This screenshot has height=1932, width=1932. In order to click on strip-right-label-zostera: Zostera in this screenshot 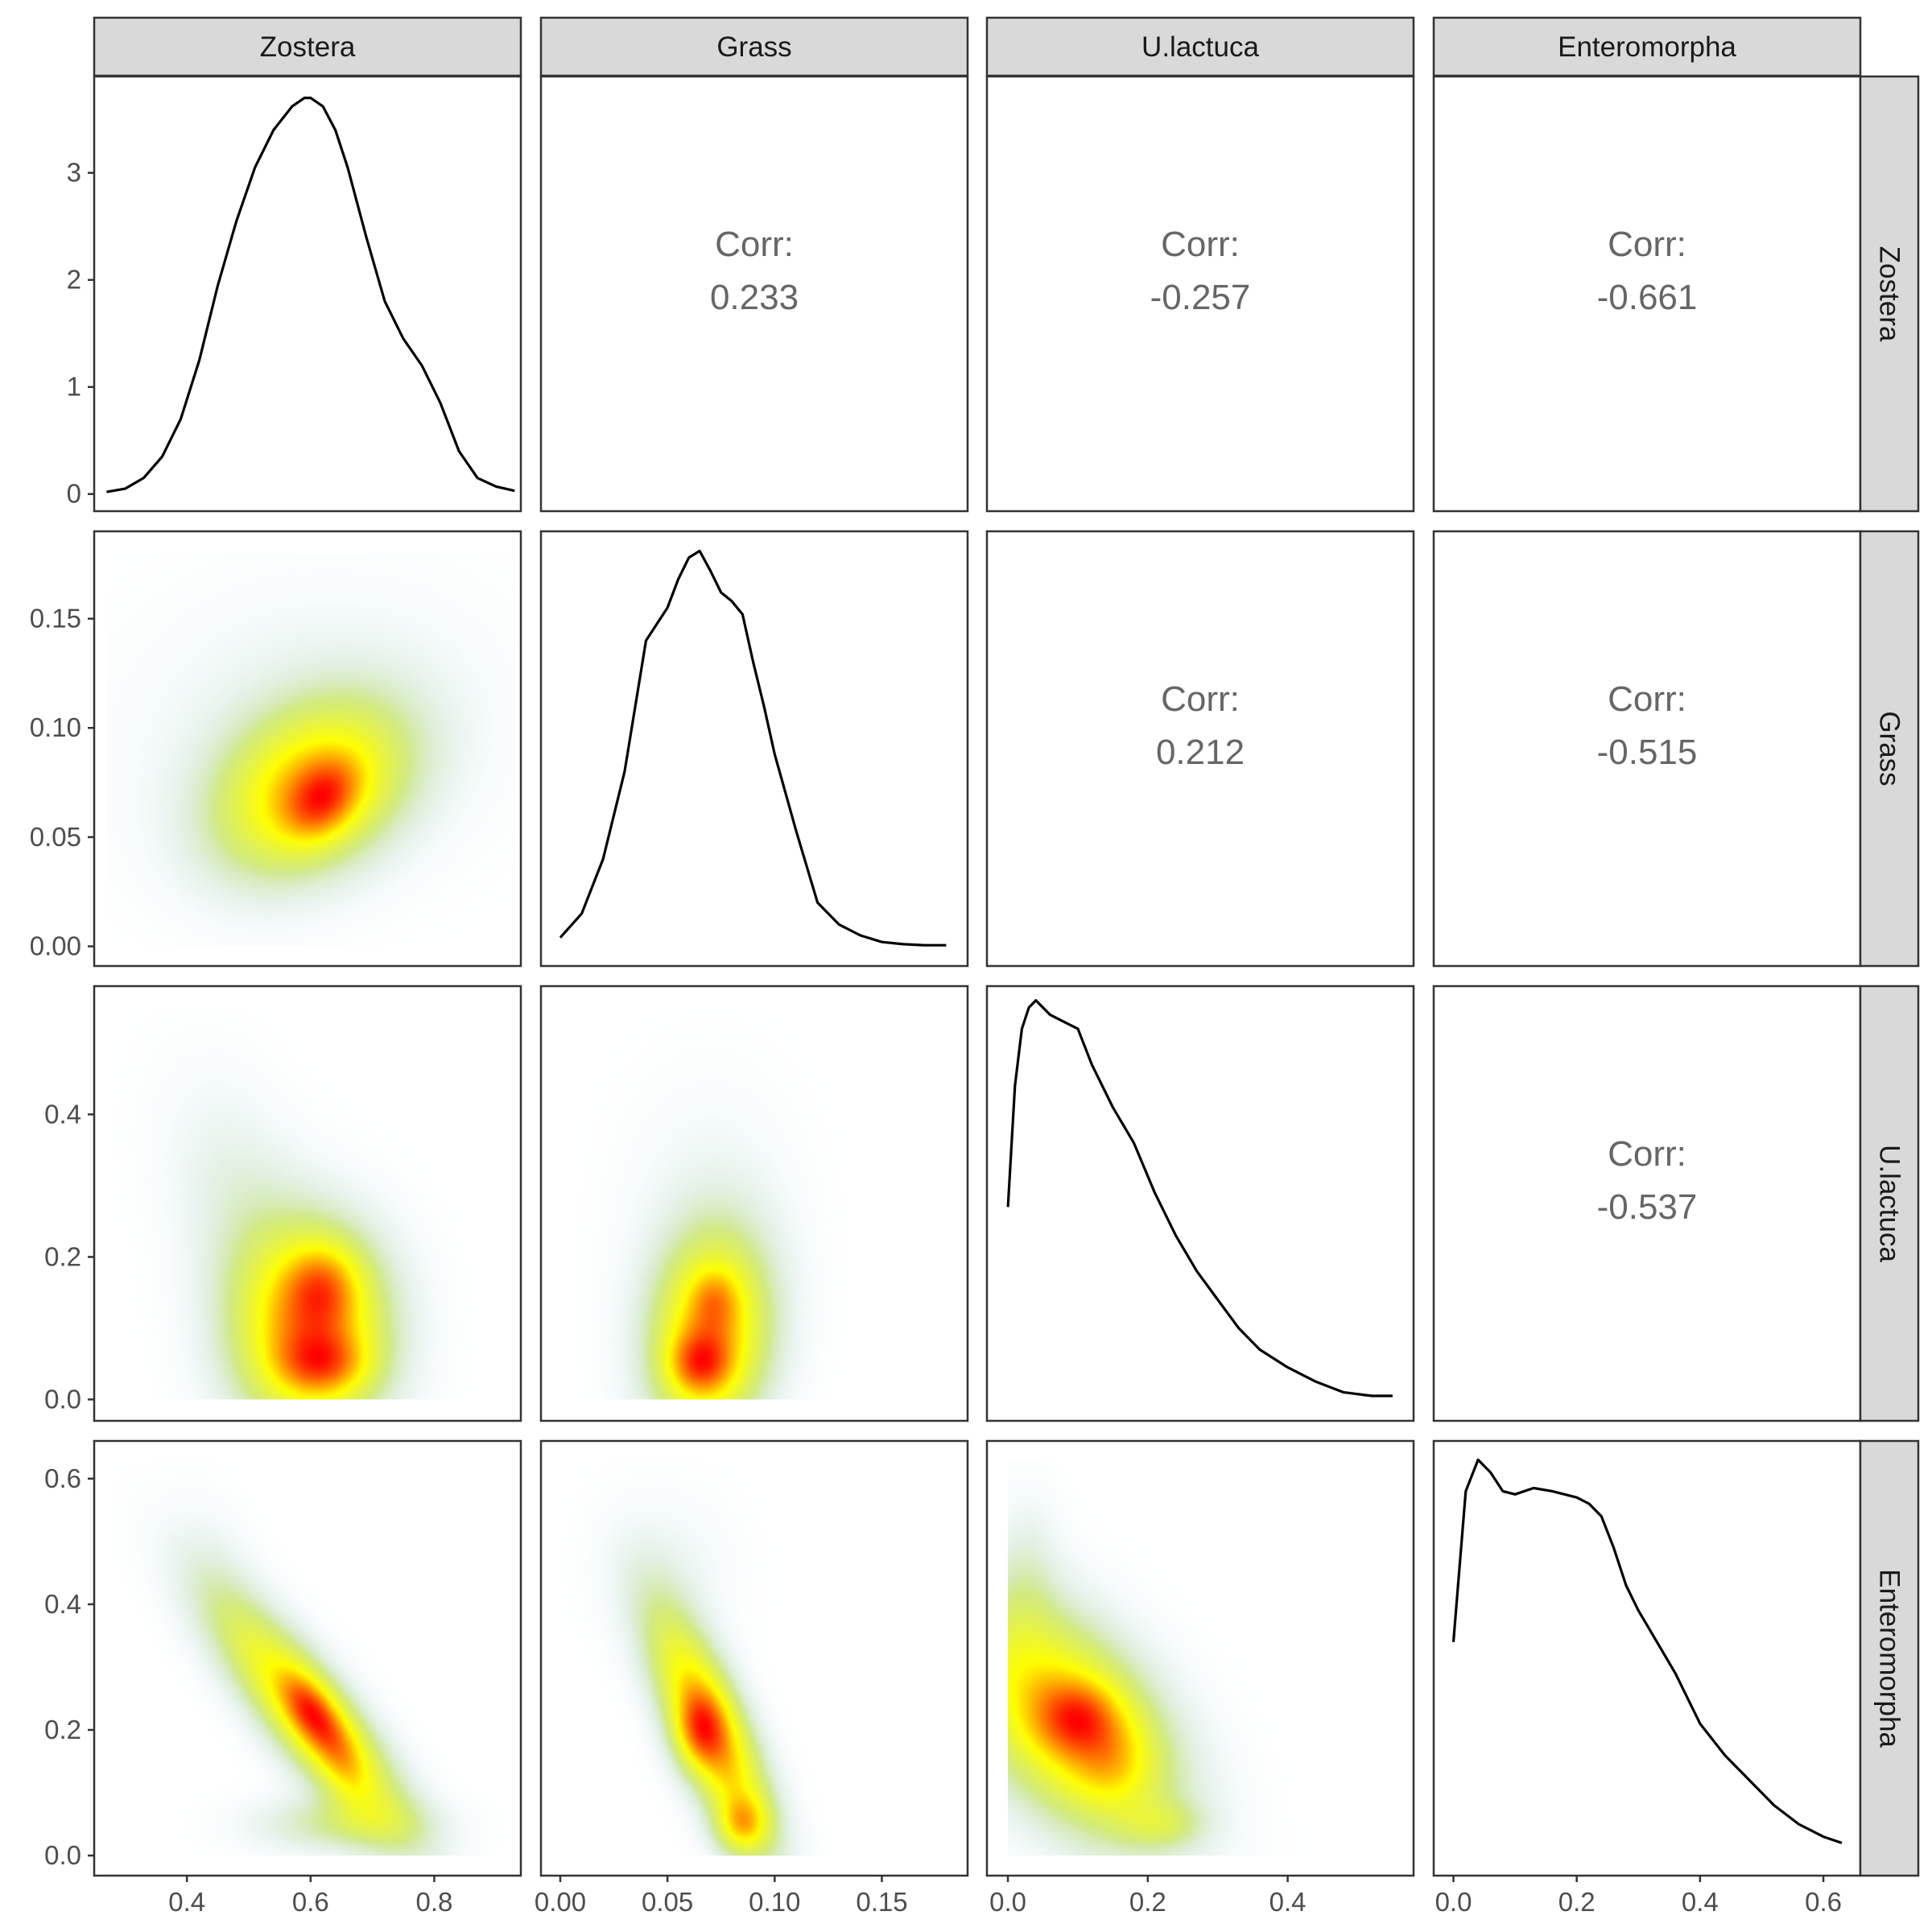, I will do `click(1889, 294)`.